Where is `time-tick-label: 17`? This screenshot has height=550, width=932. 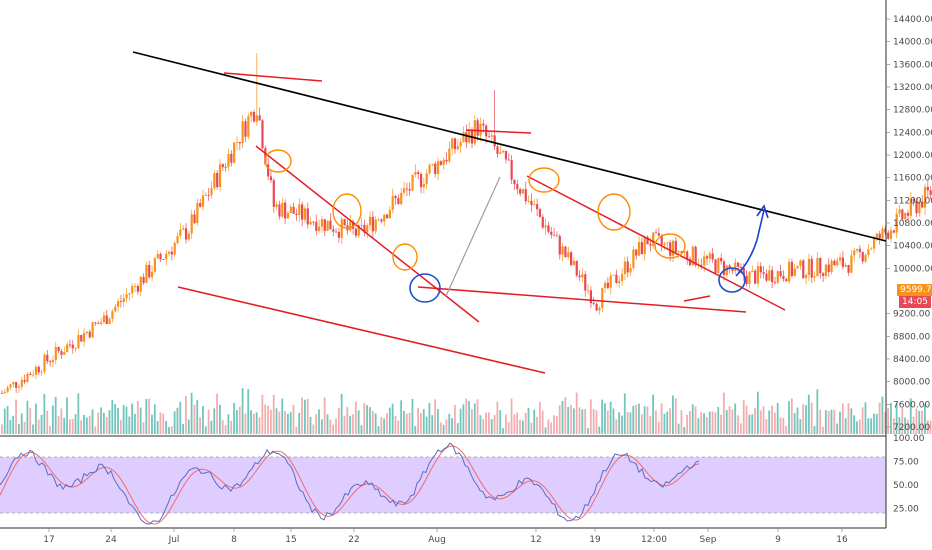
time-tick-label: 17 is located at coordinates (48, 540).